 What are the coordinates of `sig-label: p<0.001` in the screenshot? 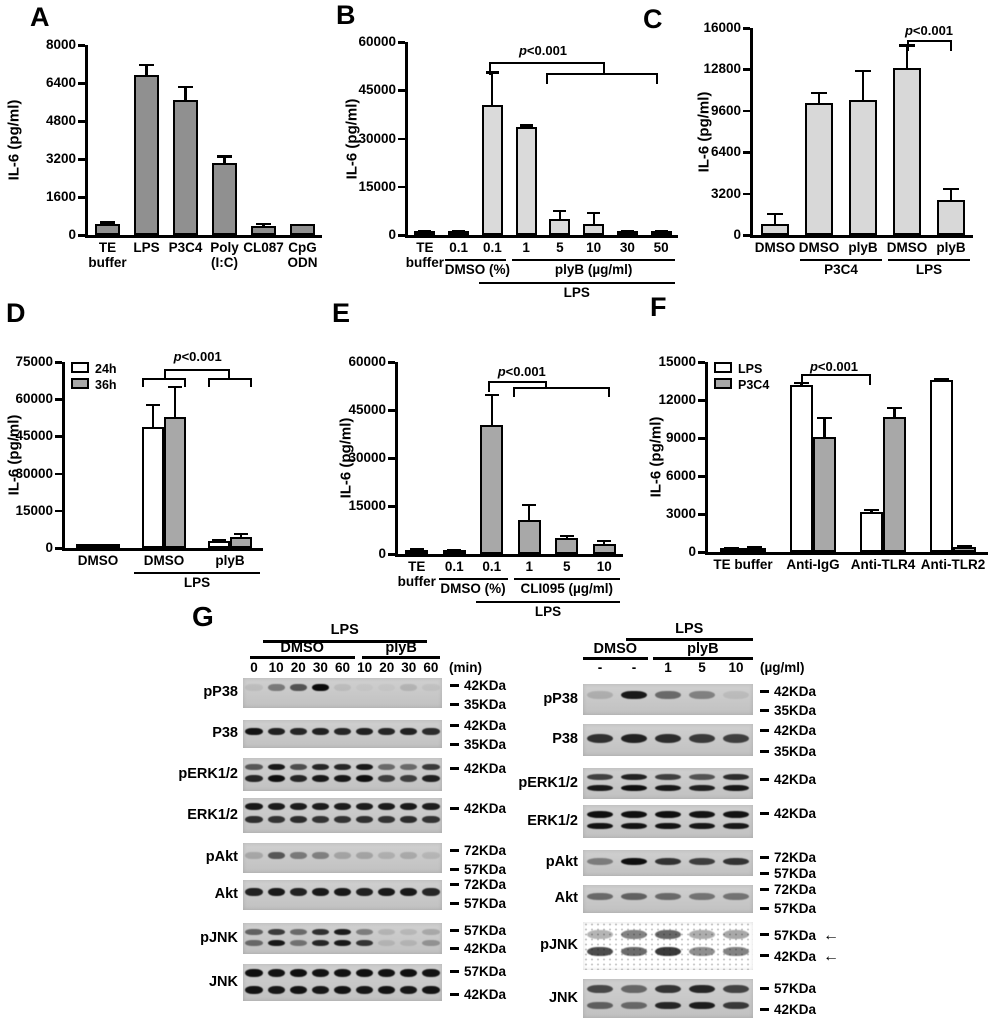 It's located at (521, 371).